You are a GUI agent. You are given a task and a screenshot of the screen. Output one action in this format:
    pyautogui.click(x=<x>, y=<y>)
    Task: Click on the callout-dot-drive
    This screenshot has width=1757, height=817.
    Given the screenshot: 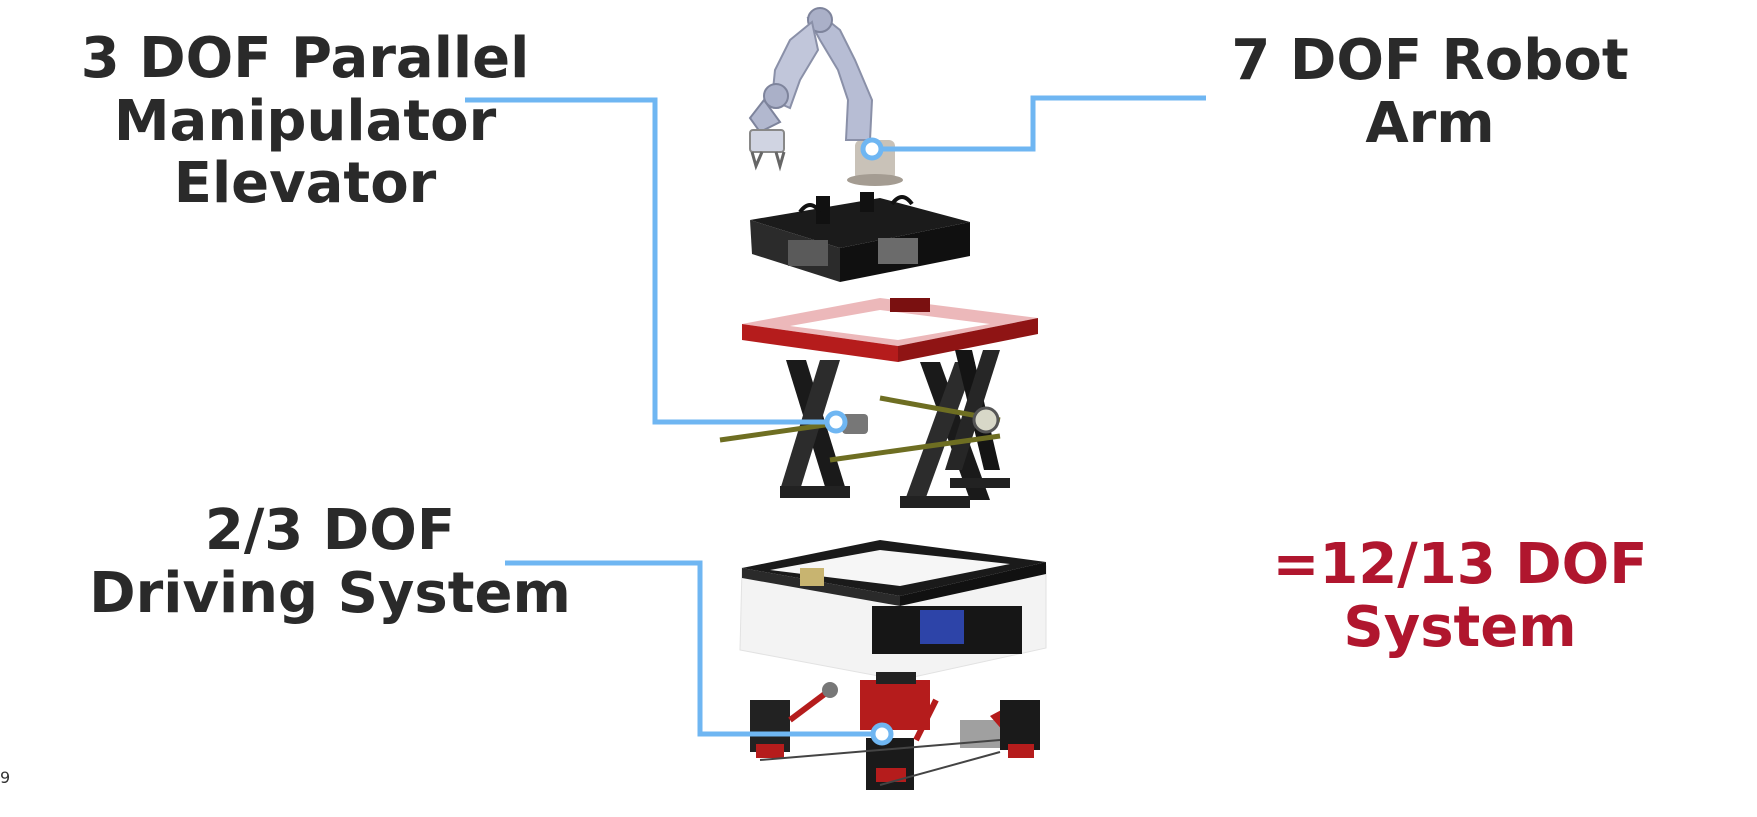 What is the action you would take?
    pyautogui.click(x=882, y=734)
    